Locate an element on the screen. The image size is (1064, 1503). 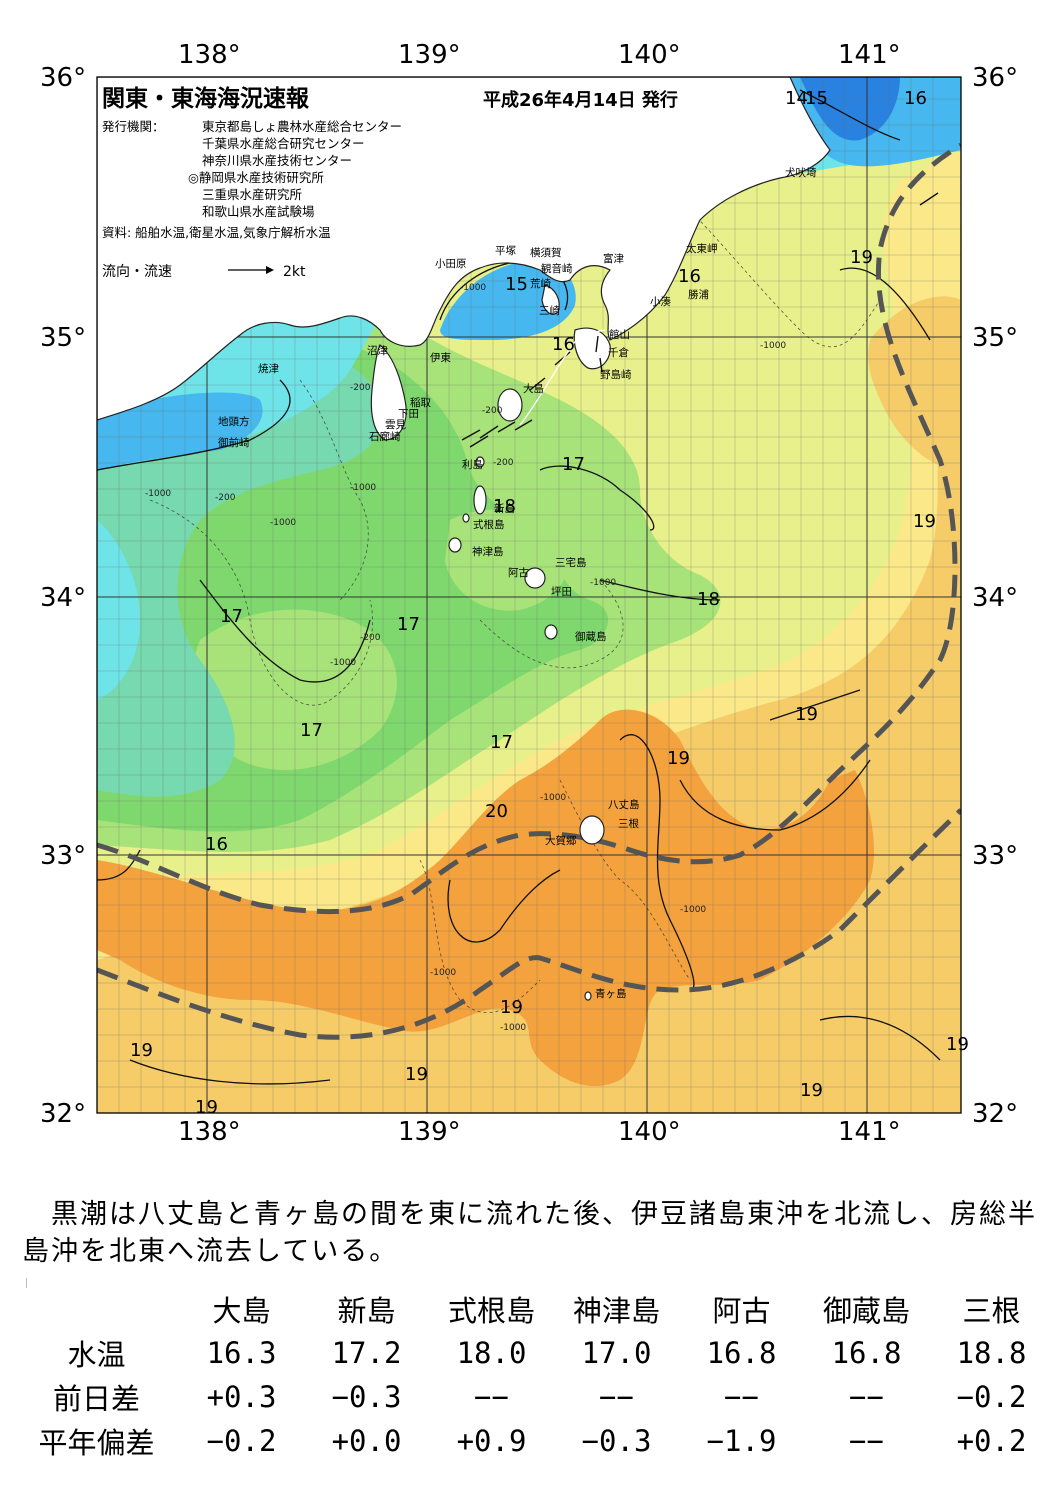
place-label: 三根 is located at coordinates (628, 823).